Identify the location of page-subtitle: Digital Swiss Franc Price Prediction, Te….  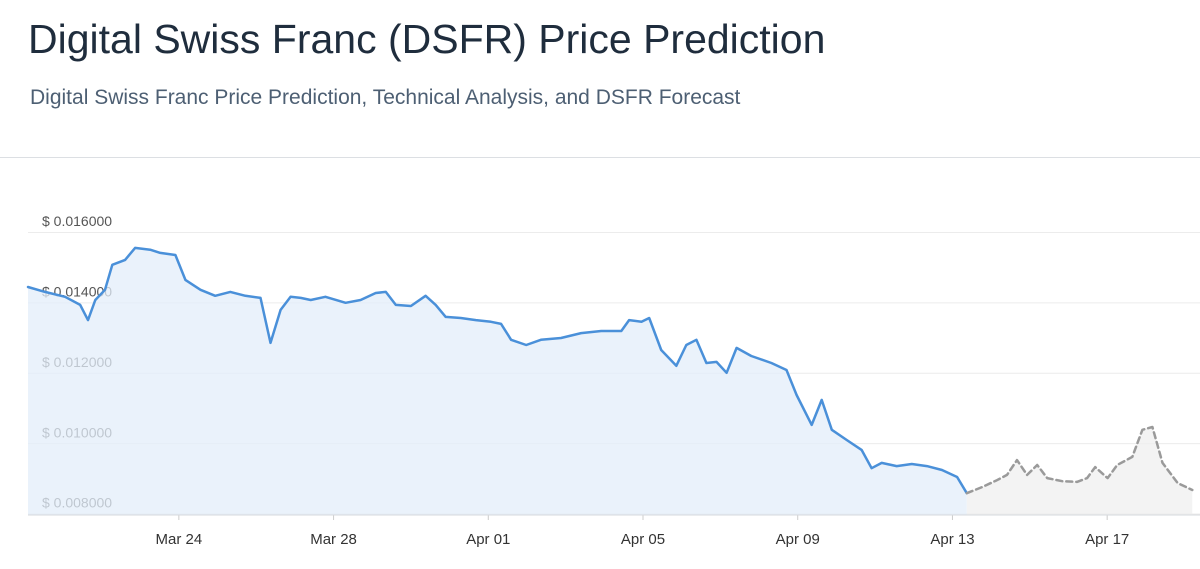
(385, 97).